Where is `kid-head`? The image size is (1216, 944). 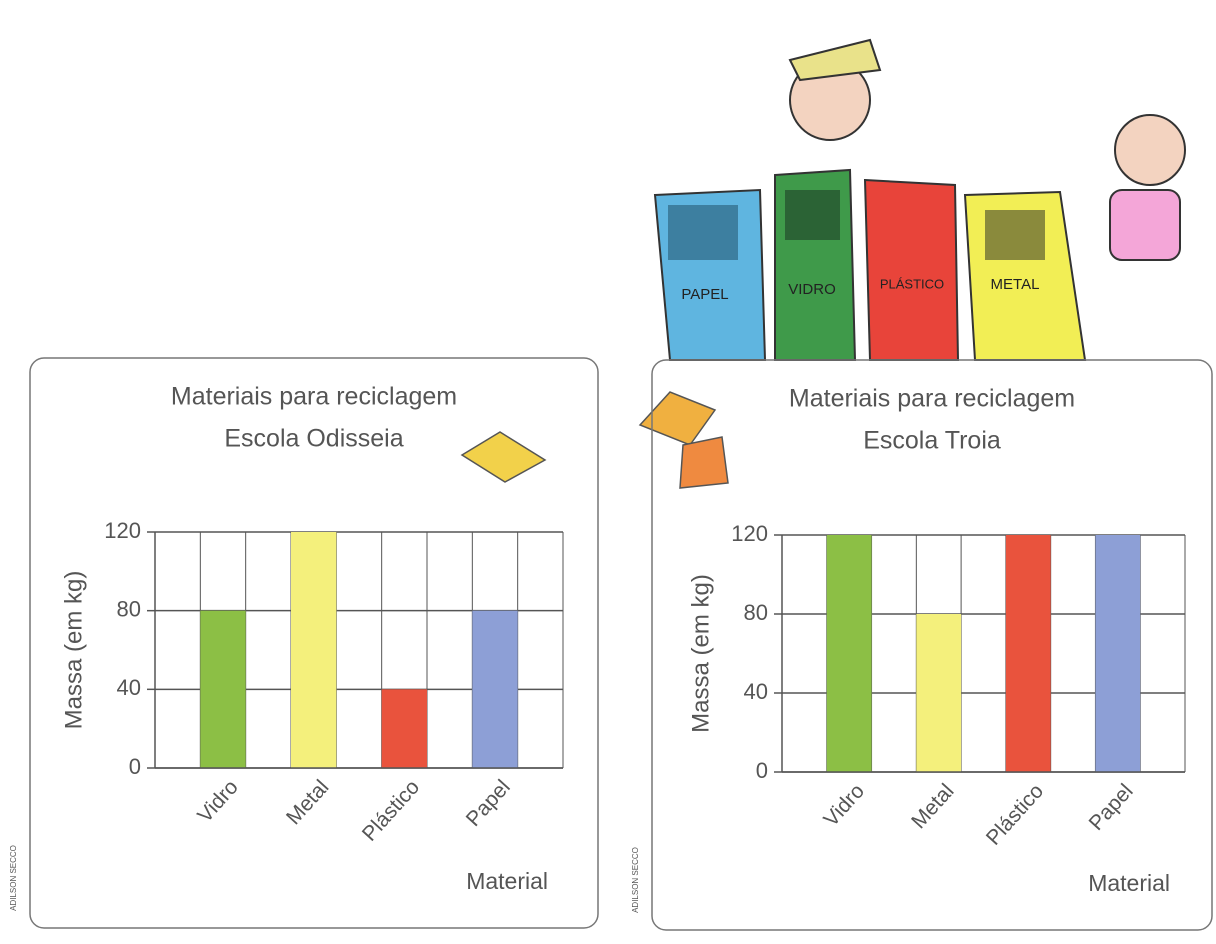
kid-head is located at coordinates (1150, 150).